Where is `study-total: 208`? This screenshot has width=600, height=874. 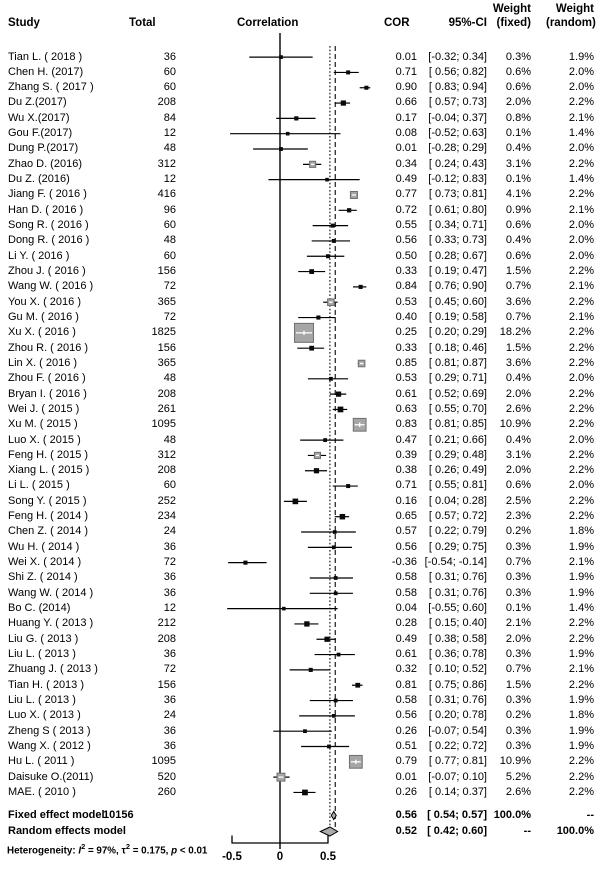 study-total: 208 is located at coordinates (166, 102).